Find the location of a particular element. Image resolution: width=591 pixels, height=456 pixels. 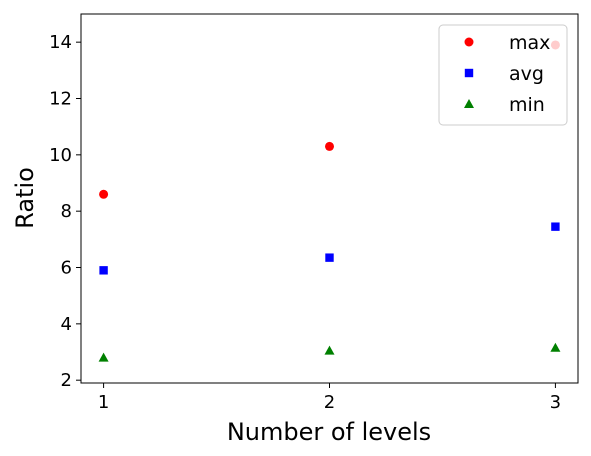

y-axis-label: Ratio is located at coordinates (25, 198).